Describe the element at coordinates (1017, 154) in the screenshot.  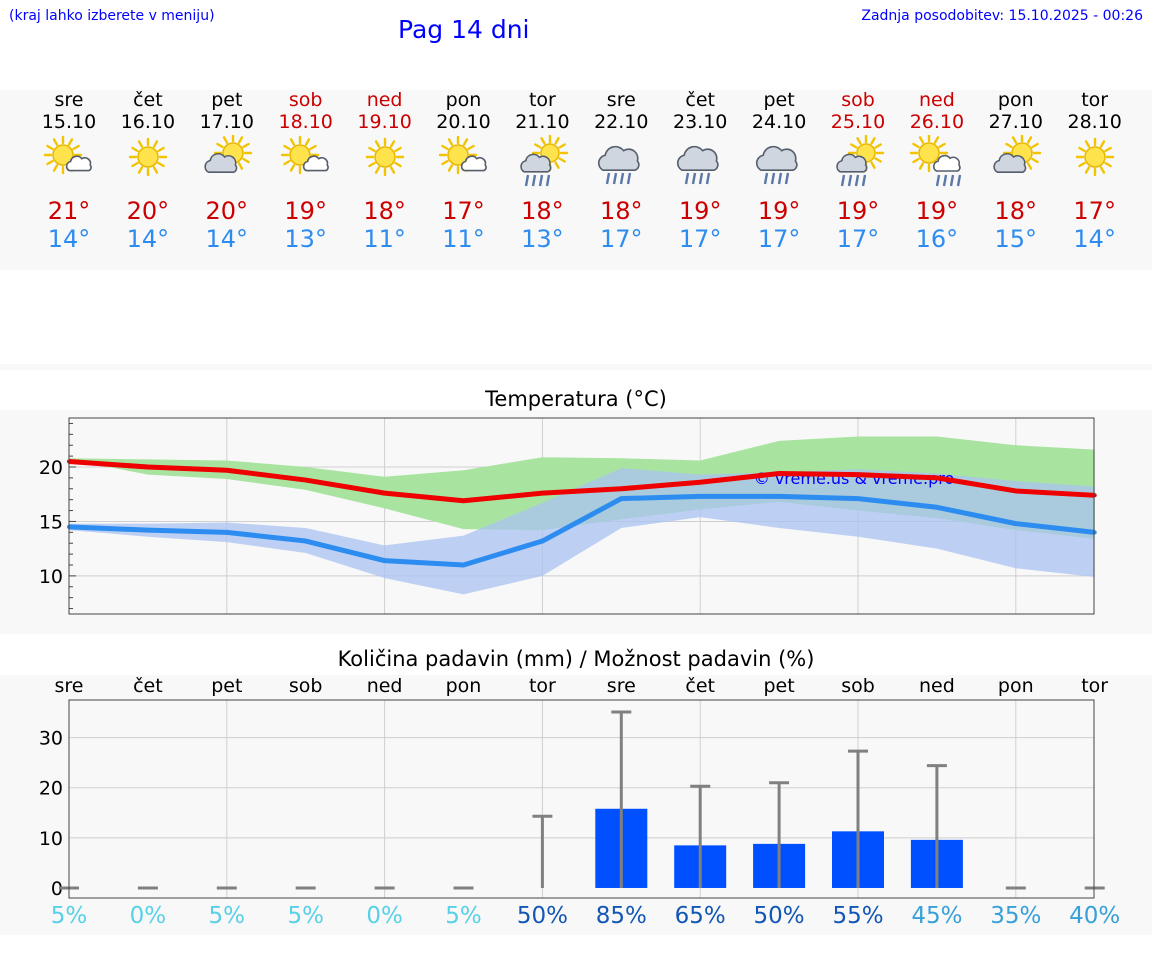
I see `cloud-sun-icon` at that location.